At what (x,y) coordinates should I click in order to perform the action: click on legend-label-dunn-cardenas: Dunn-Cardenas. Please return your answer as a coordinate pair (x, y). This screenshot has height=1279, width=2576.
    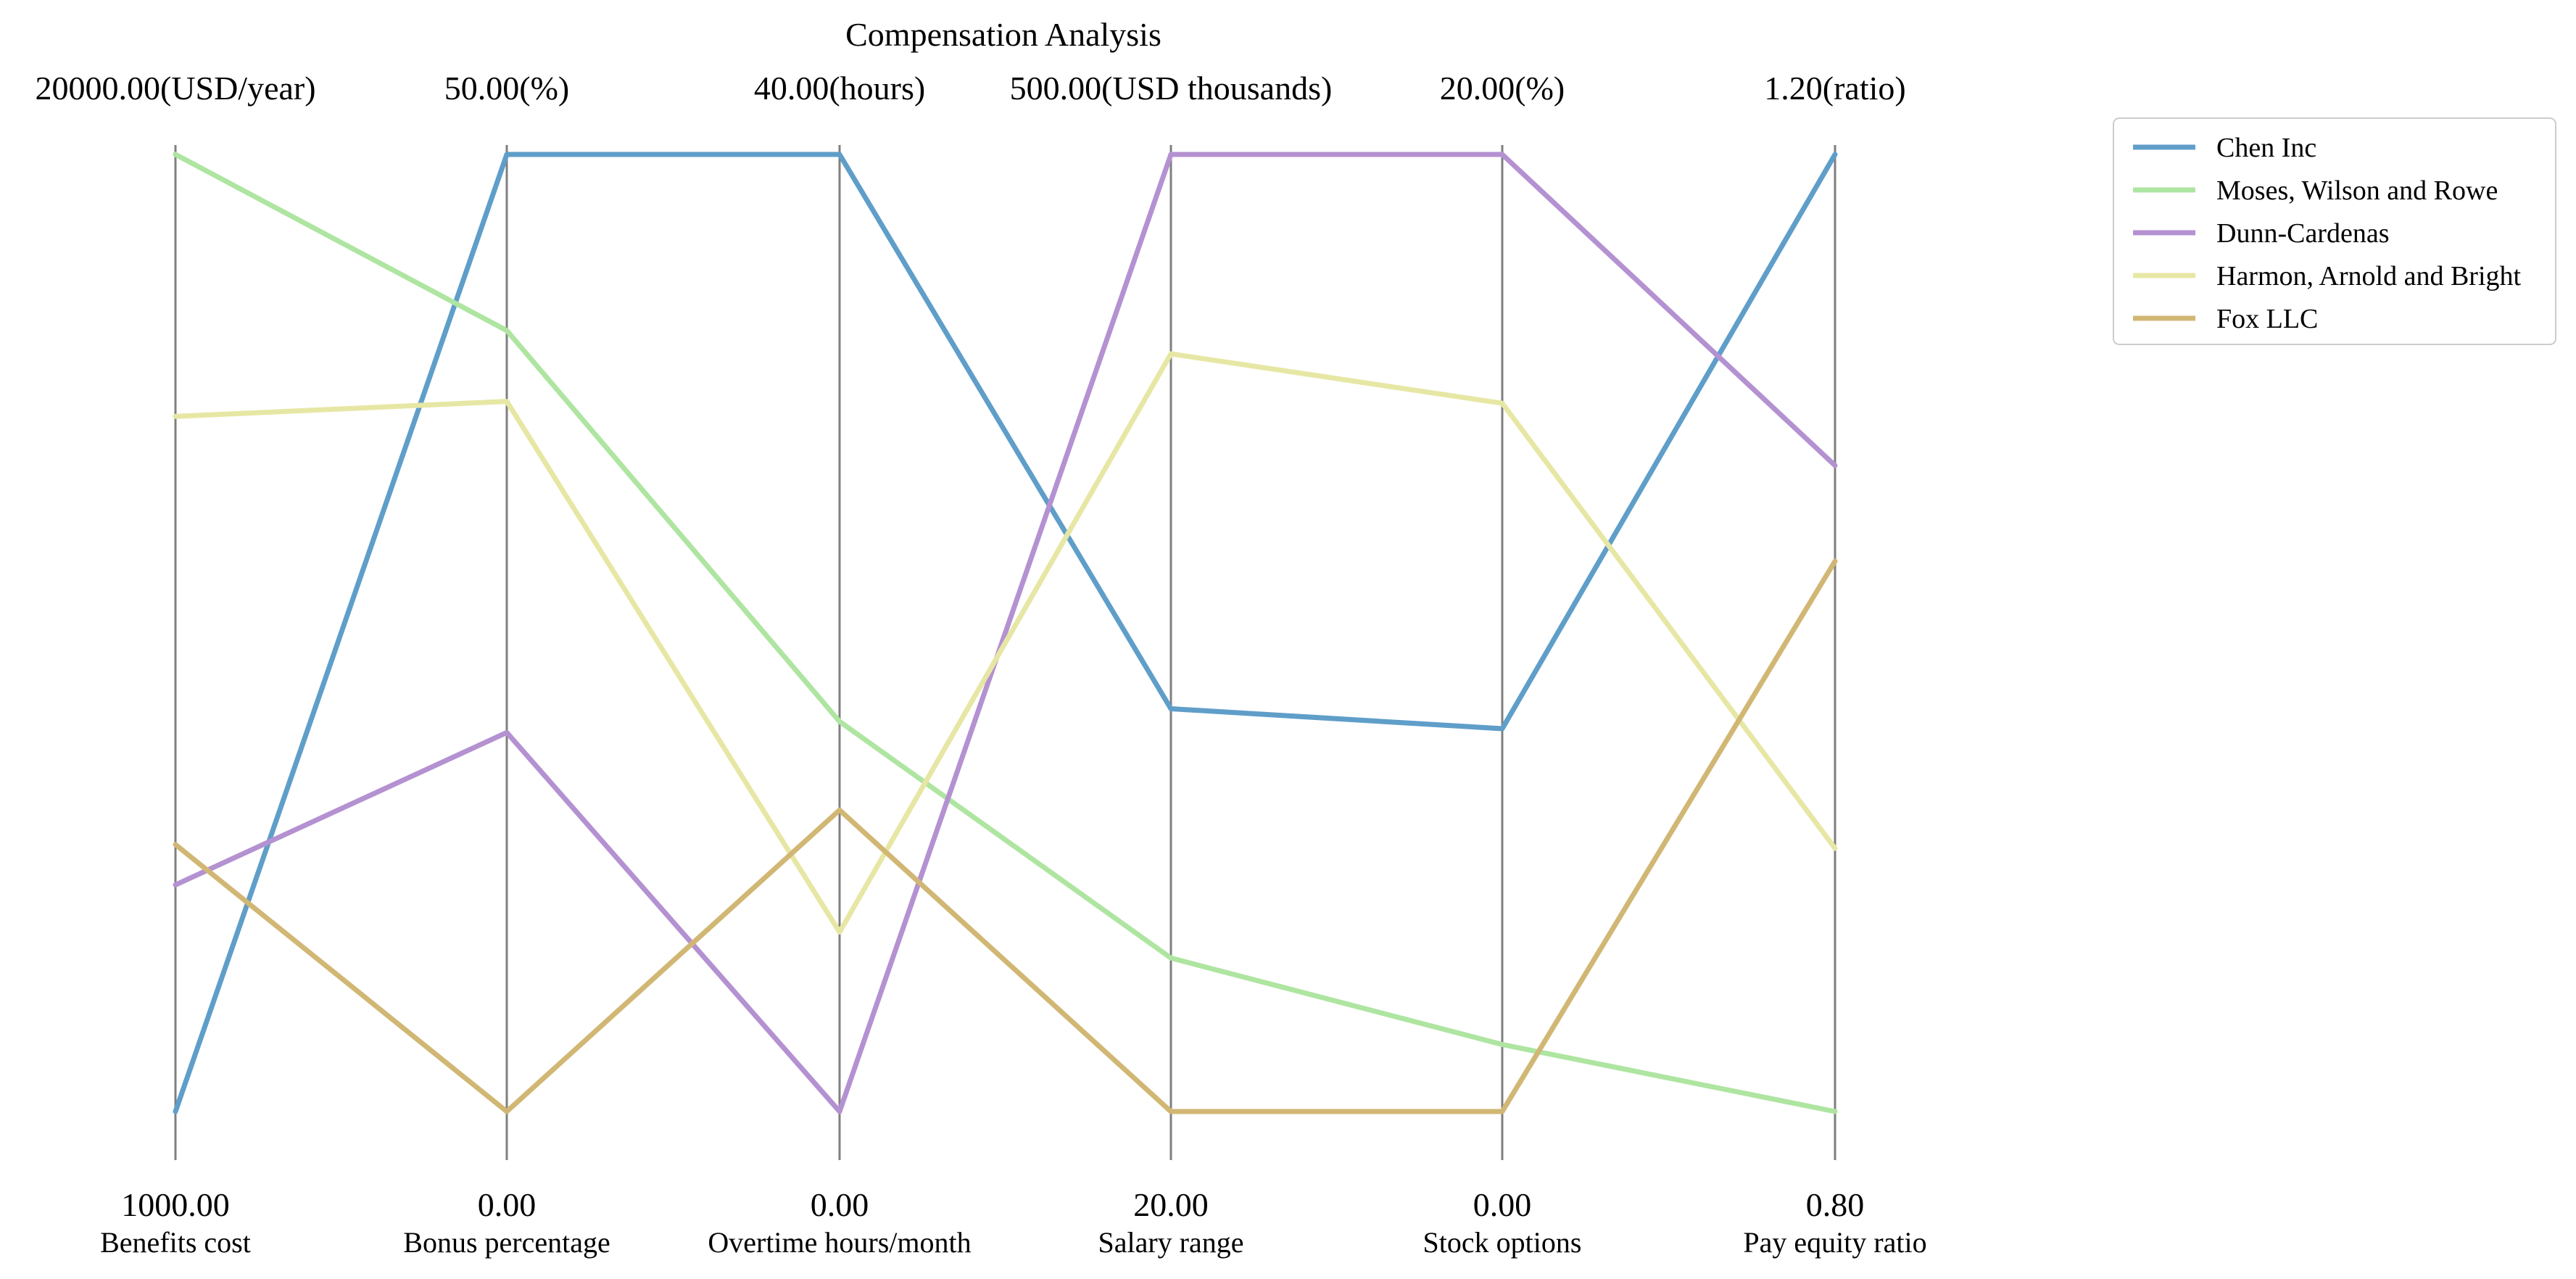
    Looking at the image, I should click on (2302, 233).